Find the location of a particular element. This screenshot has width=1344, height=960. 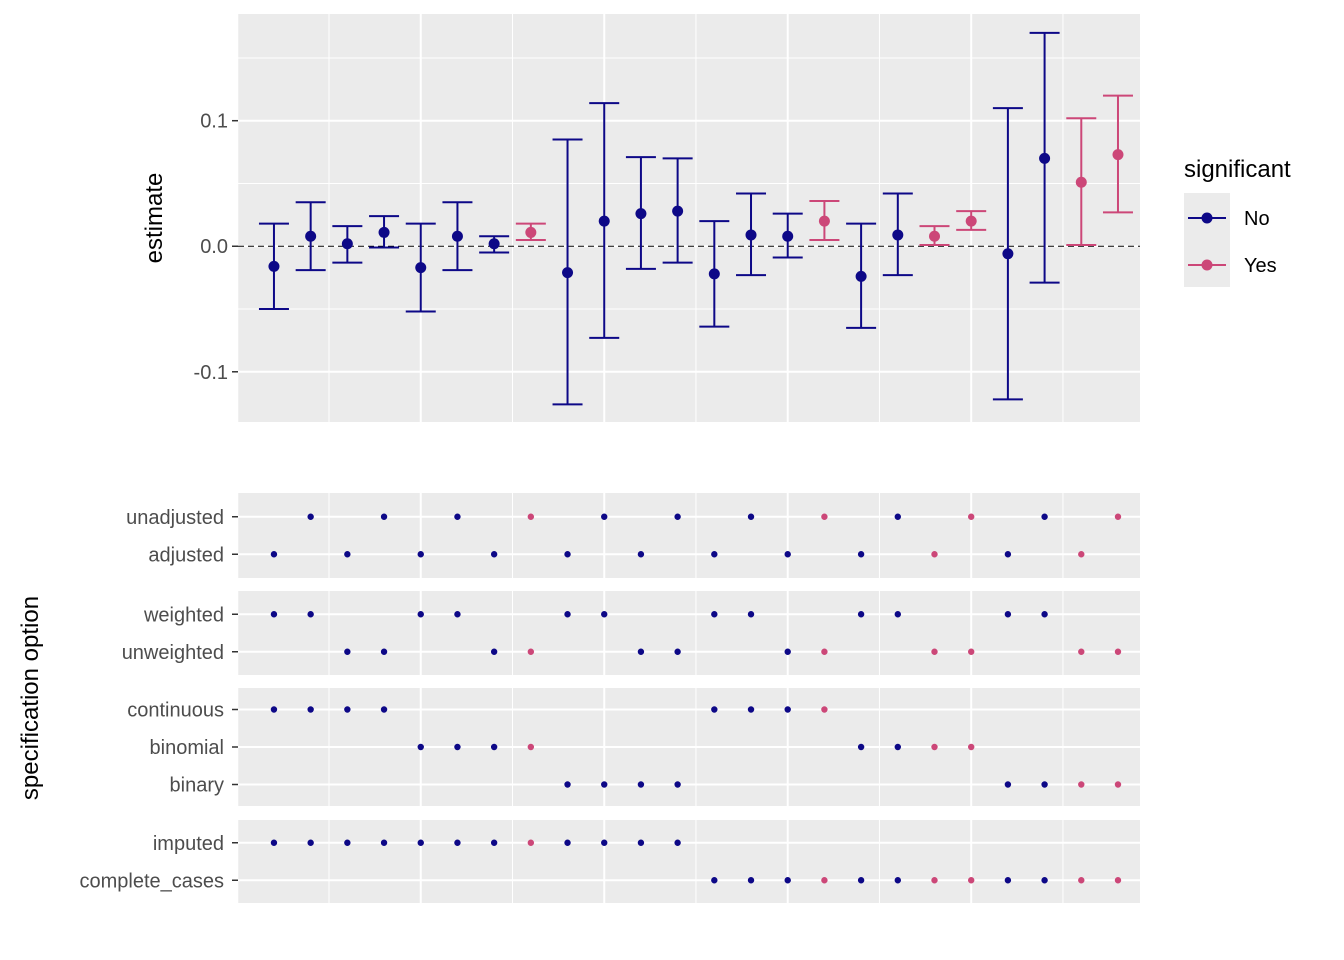

option-label: binomial is located at coordinates (187, 748).